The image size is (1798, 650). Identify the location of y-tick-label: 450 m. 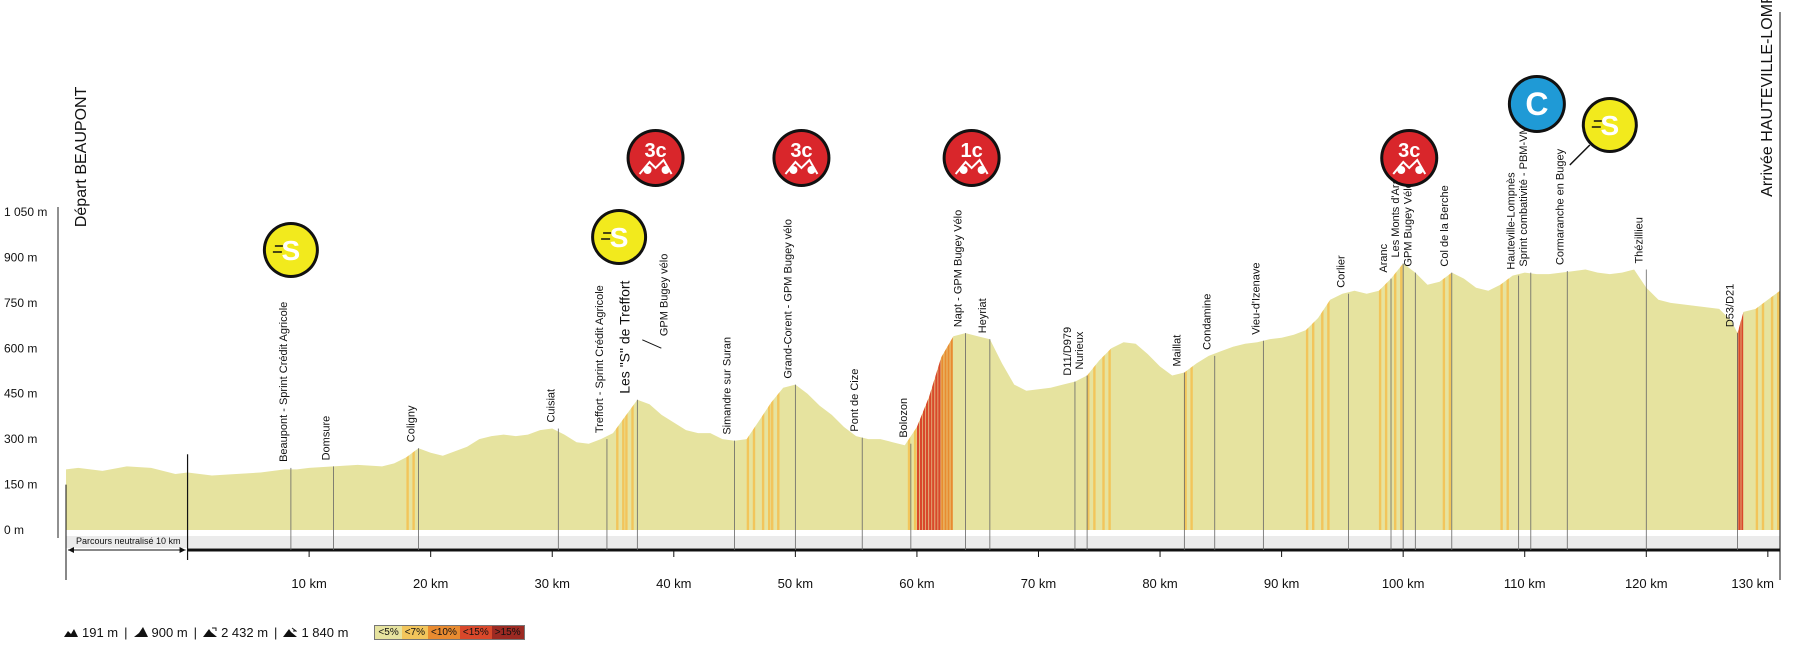
(20, 394).